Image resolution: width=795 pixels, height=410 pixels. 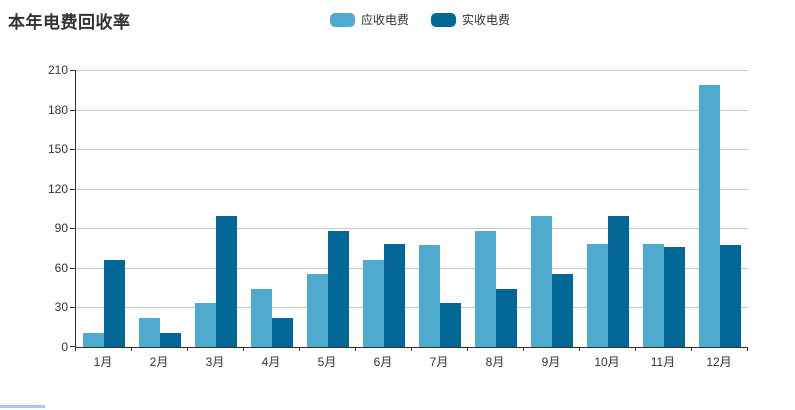 I want to click on y-axis-label: 180, so click(x=57, y=109).